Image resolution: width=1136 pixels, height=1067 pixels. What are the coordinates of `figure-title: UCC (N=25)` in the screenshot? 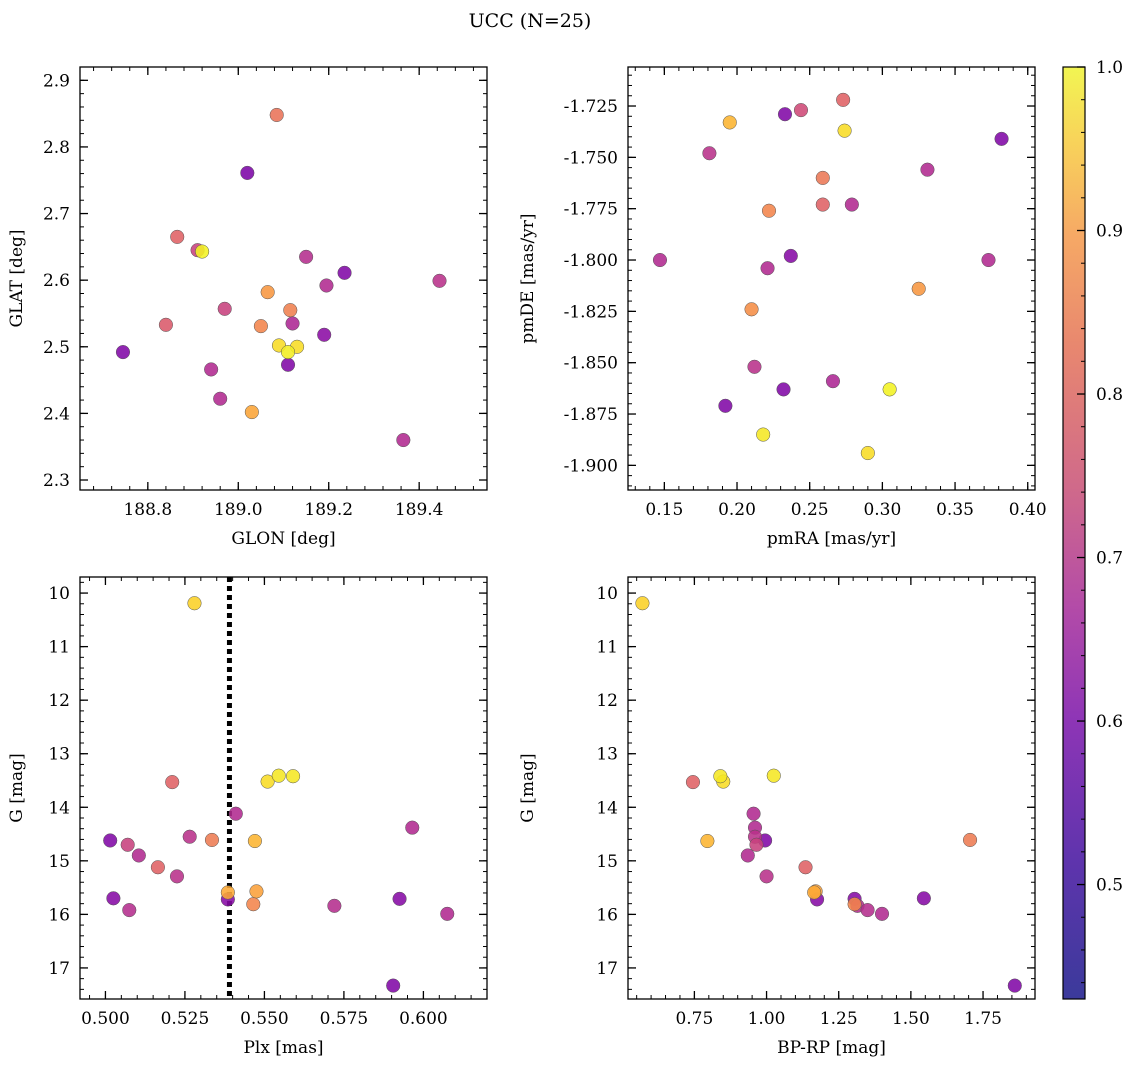 It's located at (530, 21).